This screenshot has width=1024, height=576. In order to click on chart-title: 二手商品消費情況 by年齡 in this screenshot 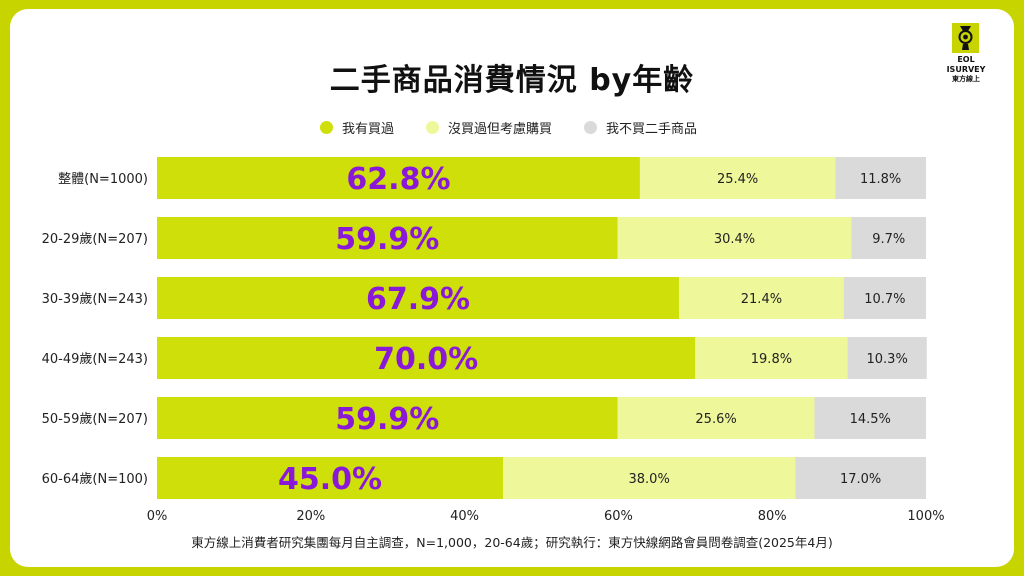, I will do `click(512, 80)`.